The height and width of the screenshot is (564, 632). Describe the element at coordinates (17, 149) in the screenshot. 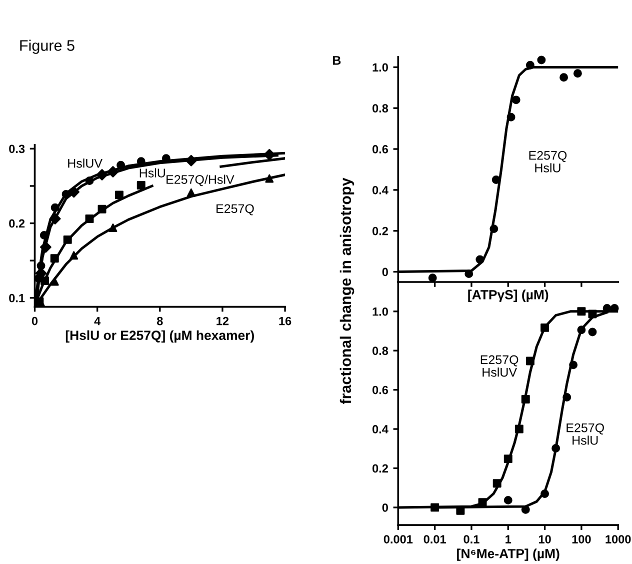

I see `y-tick-label: 0.3` at that location.